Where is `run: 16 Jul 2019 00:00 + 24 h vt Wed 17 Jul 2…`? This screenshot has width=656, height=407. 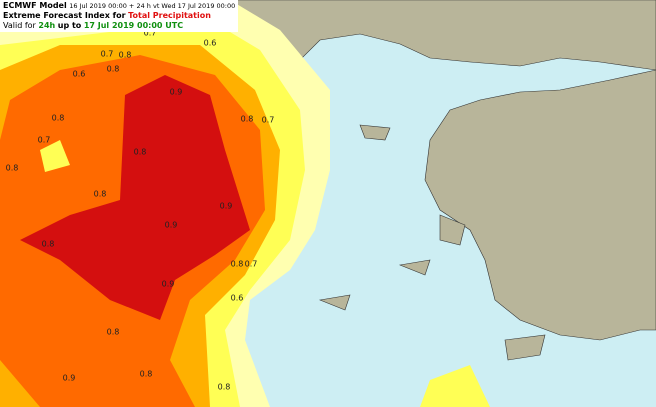
run: 16 Jul 2019 00:00 + 24 h vt Wed 17 Jul 2… is located at coordinates (152, 6).